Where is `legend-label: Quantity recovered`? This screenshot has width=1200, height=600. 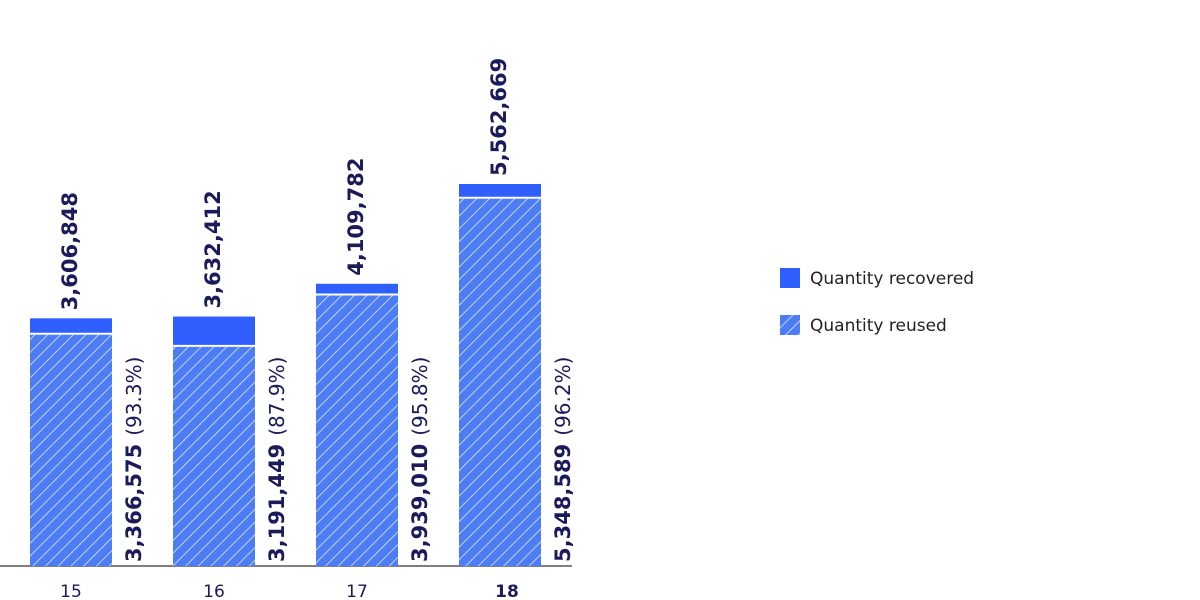 legend-label: Quantity recovered is located at coordinates (892, 279).